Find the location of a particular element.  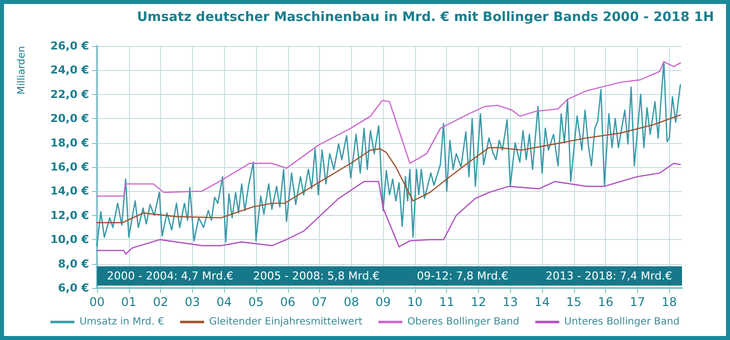

y-tick-label: 18,0 € is located at coordinates (69, 143).